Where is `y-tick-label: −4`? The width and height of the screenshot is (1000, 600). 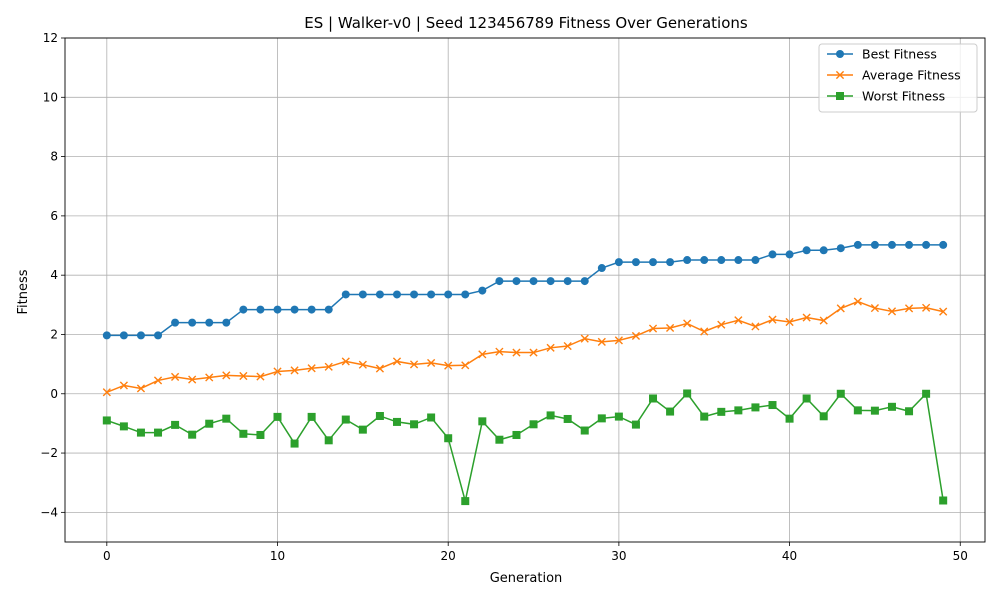
y-tick-label: −4 is located at coordinates (49, 512).